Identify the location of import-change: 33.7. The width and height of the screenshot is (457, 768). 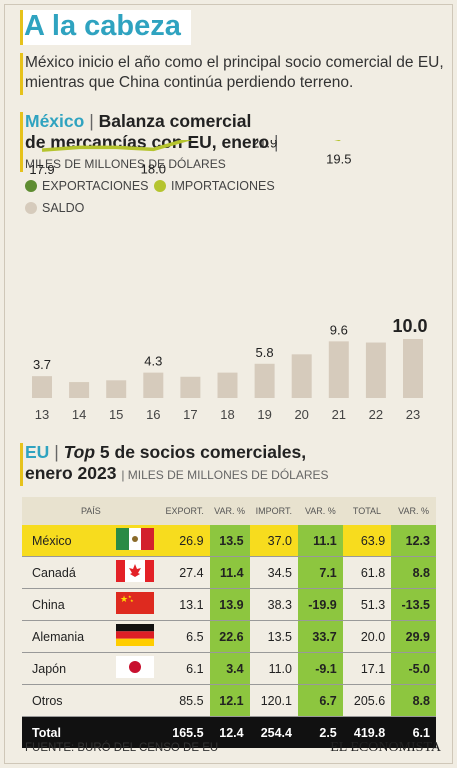
(320, 636).